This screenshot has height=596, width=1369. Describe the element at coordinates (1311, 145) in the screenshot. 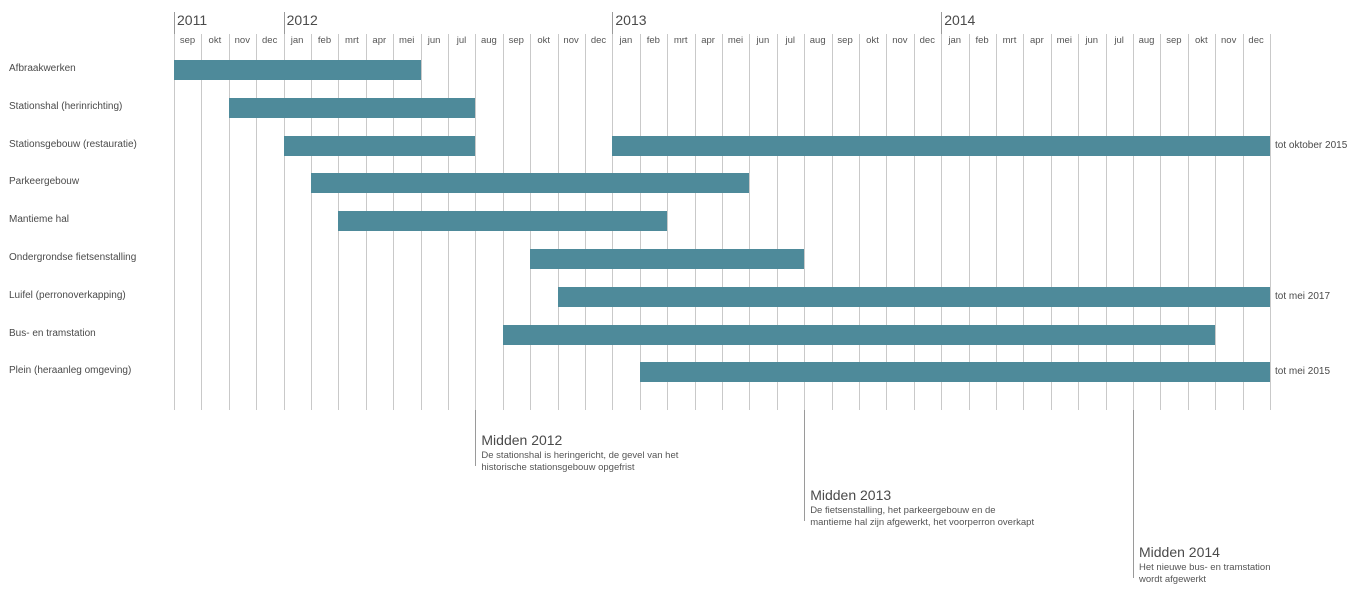

I see `task-note: tot oktober 2015` at that location.